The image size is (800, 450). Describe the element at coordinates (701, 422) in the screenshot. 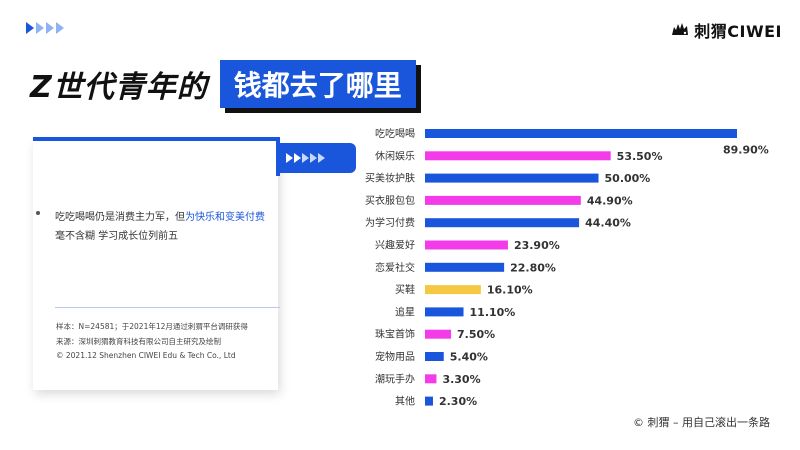

I see `footer-slogan: © 刺猬 – 用自己滚出一条路` at that location.